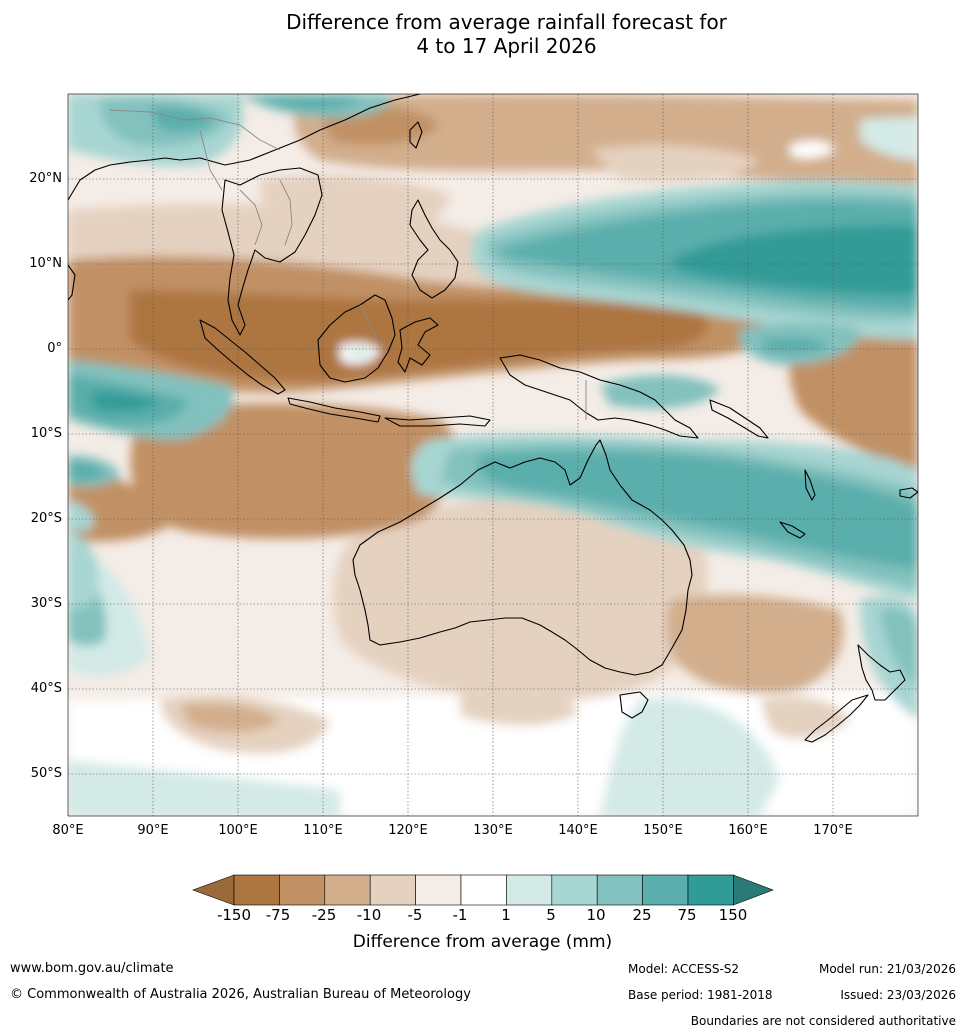 This screenshot has width=965, height=1035. What do you see at coordinates (45, 178) in the screenshot?
I see `lat-label: 20°N` at bounding box center [45, 178].